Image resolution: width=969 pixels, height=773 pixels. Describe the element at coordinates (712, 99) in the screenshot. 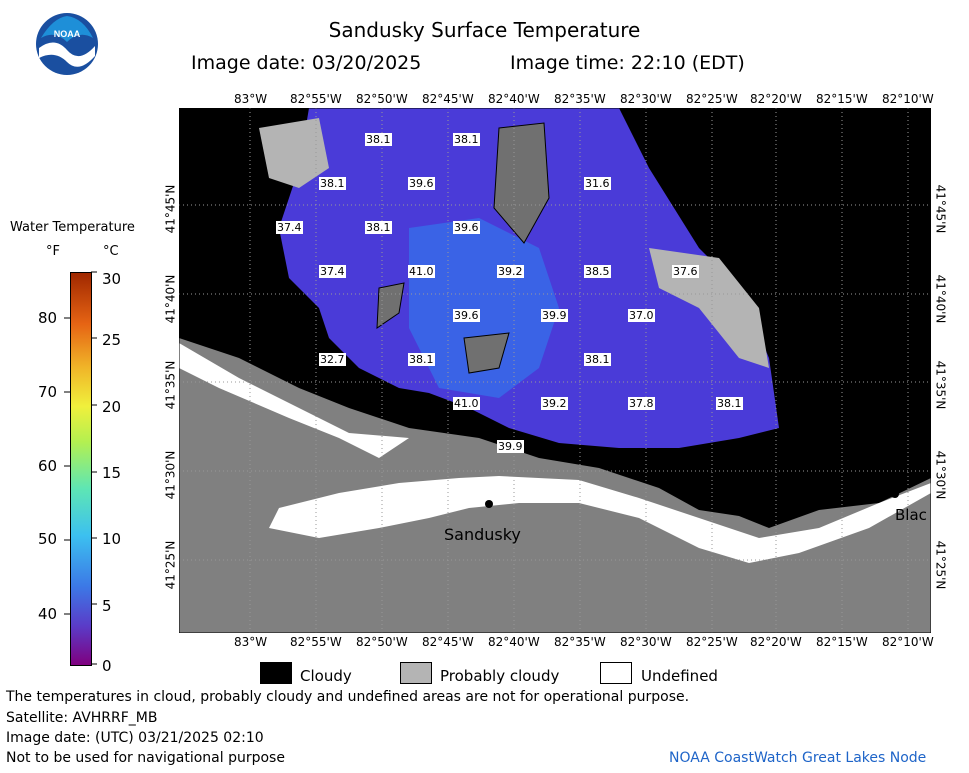

I see `lon-label: 82°25'W` at that location.